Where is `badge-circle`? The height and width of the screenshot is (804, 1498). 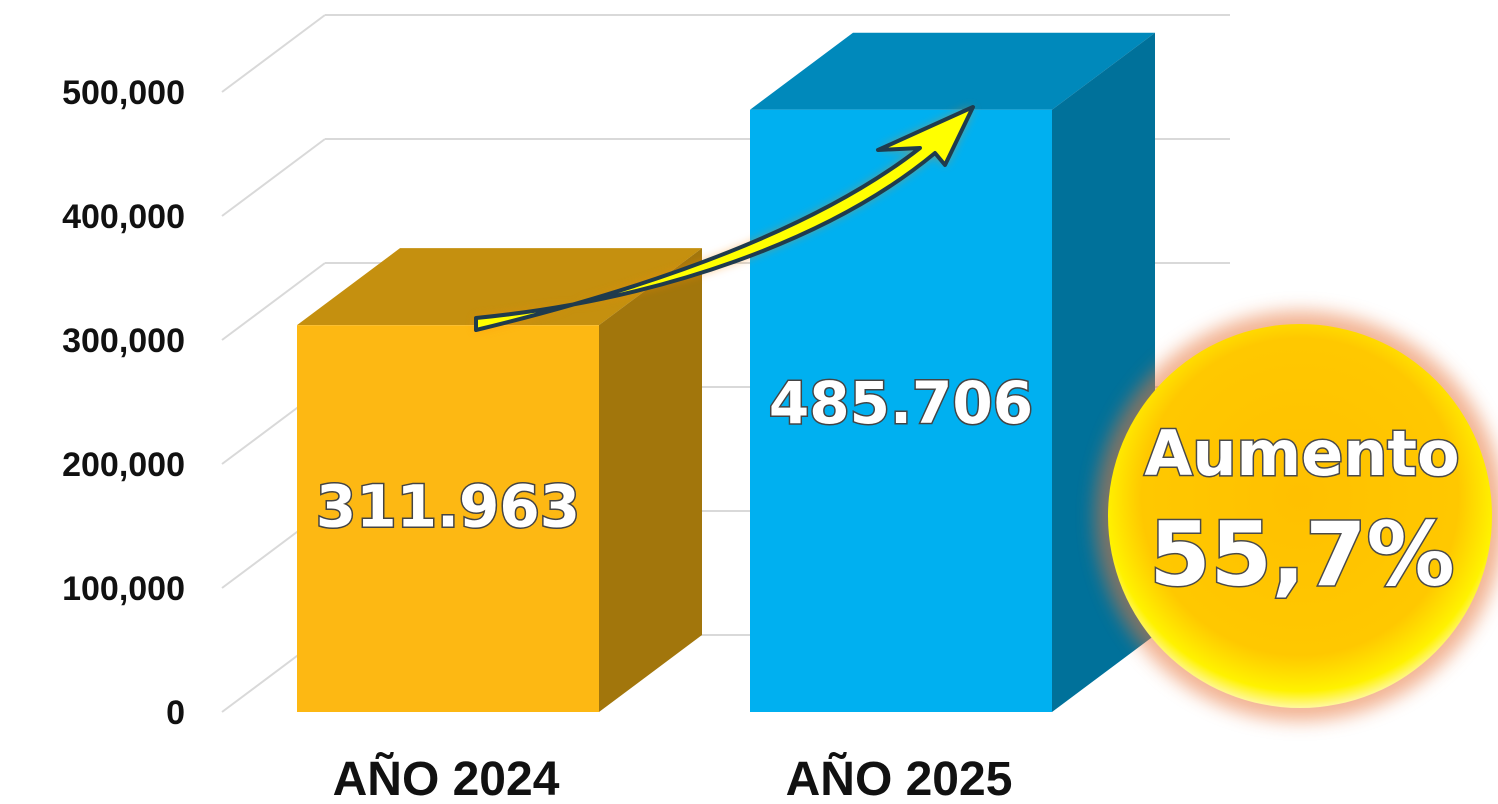 badge-circle is located at coordinates (1300, 516).